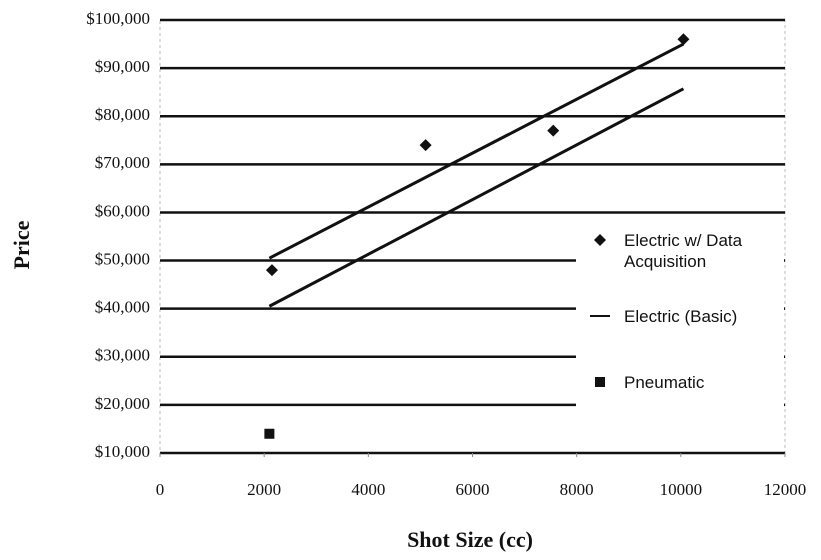 The height and width of the screenshot is (560, 821). What do you see at coordinates (160, 489) in the screenshot?
I see `x-tick-label: 0` at bounding box center [160, 489].